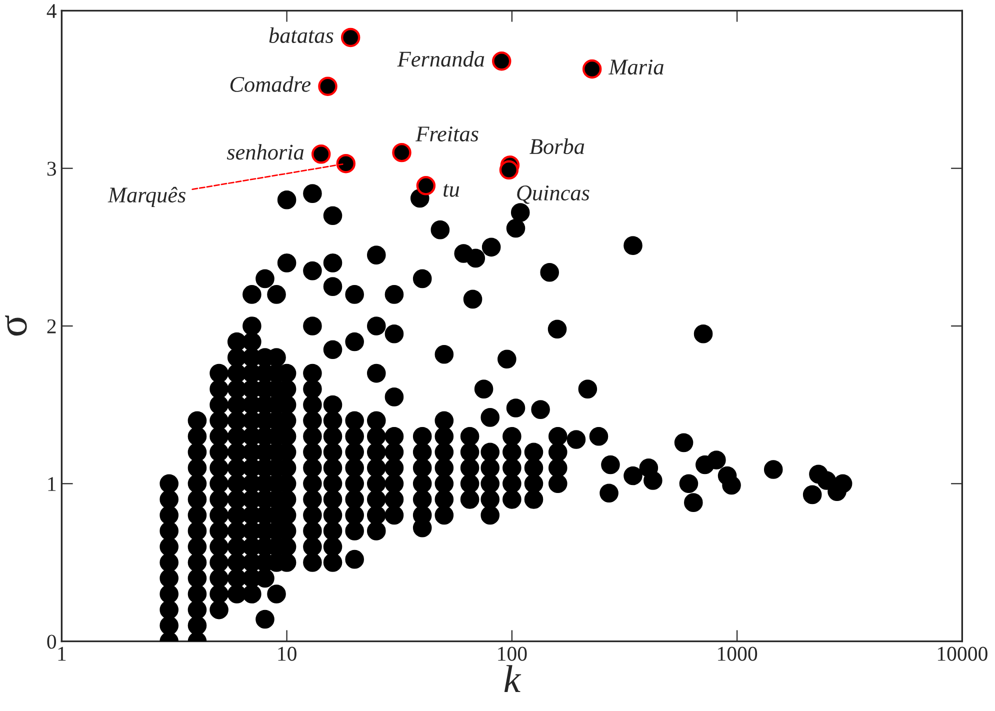 This screenshot has height=711, width=995. Describe the element at coordinates (440, 59) in the screenshot. I see `annotation: Fernanda` at that location.